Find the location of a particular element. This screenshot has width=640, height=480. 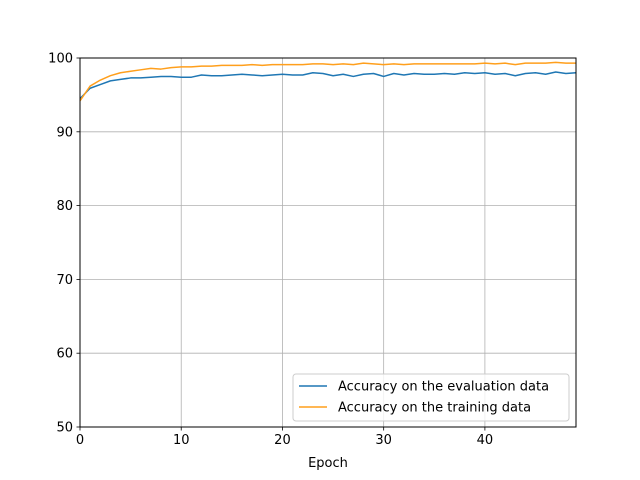

y-tick-label: 70 is located at coordinates (64, 280).